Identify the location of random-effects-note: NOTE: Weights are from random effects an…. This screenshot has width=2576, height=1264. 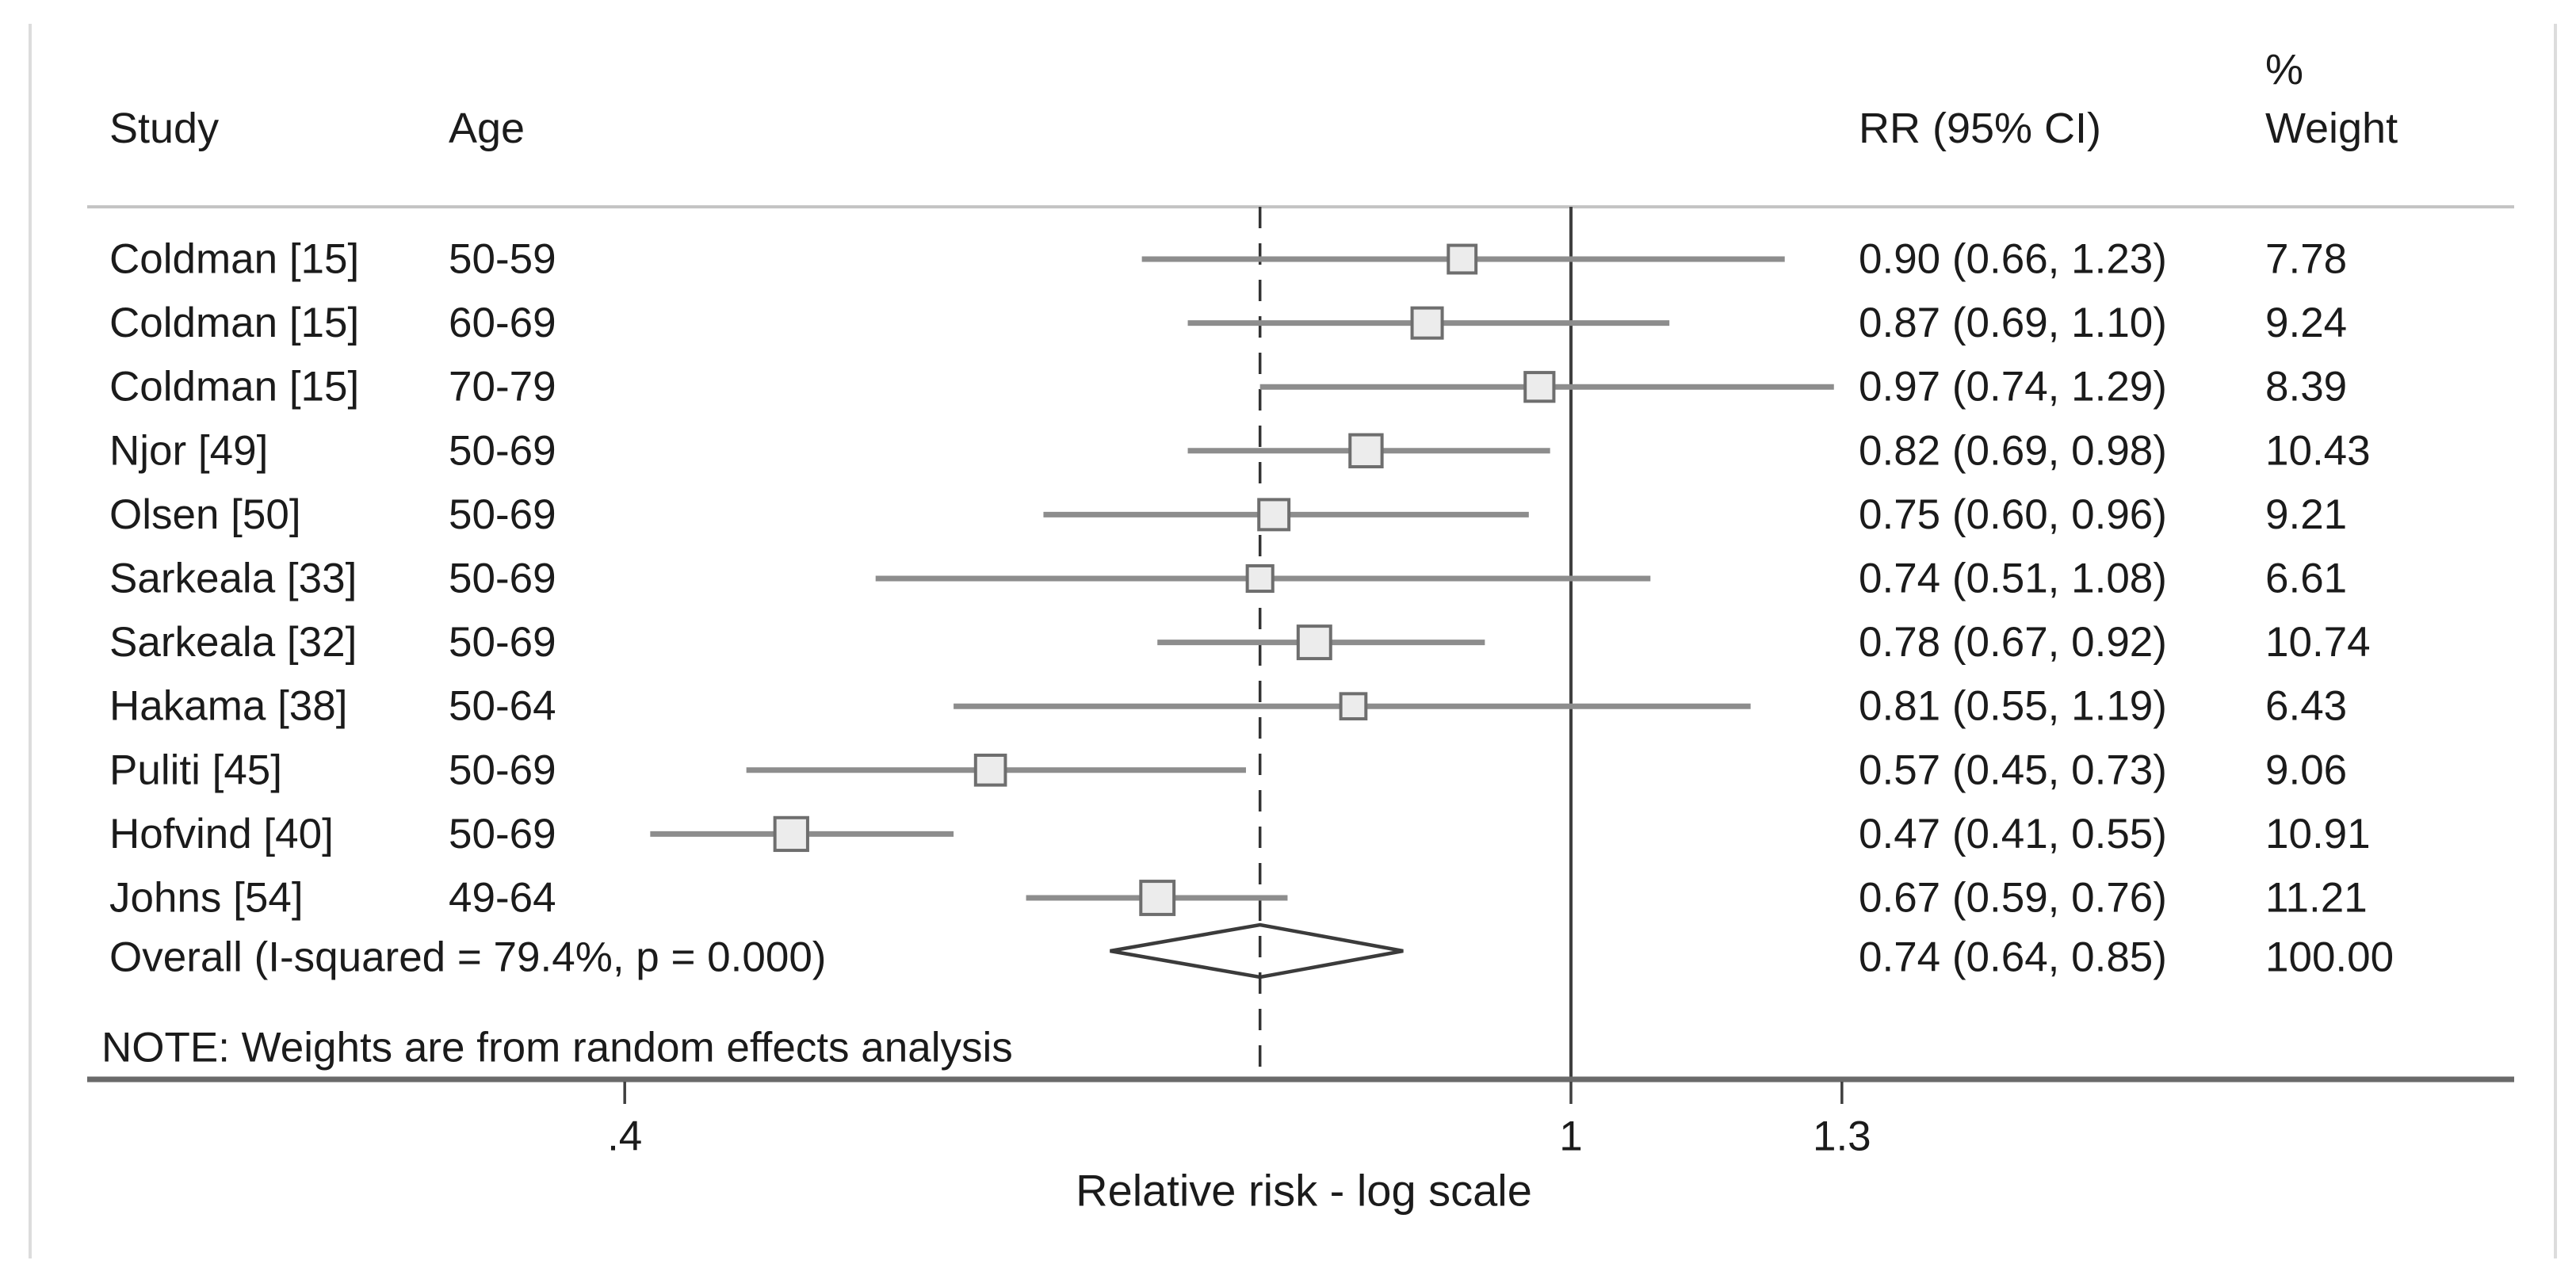
(557, 1048).